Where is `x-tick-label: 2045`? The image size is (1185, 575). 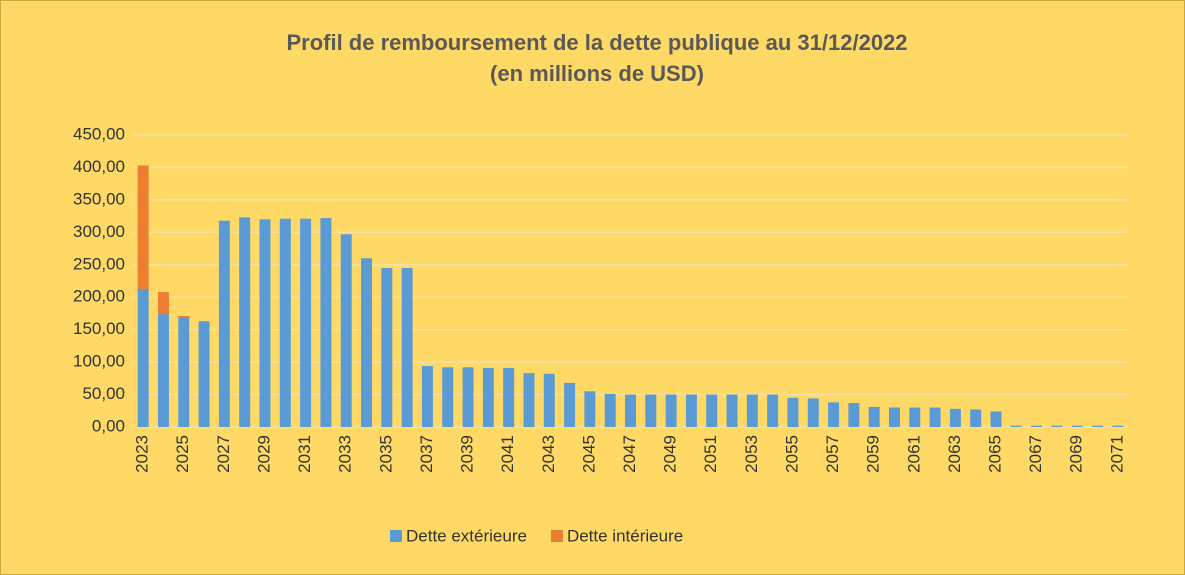 x-tick-label: 2045 is located at coordinates (588, 454).